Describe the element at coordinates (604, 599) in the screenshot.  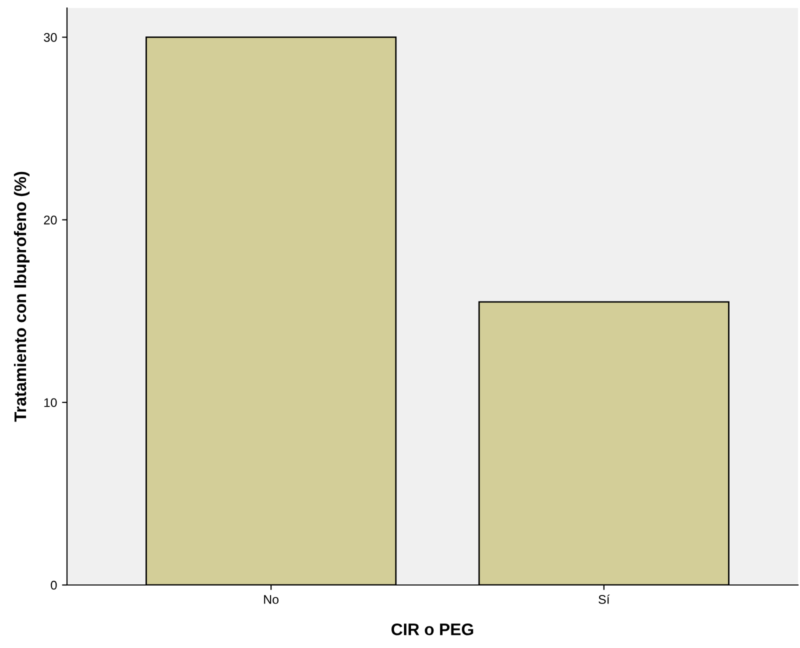
I see `x-tick-label: Sí` at that location.